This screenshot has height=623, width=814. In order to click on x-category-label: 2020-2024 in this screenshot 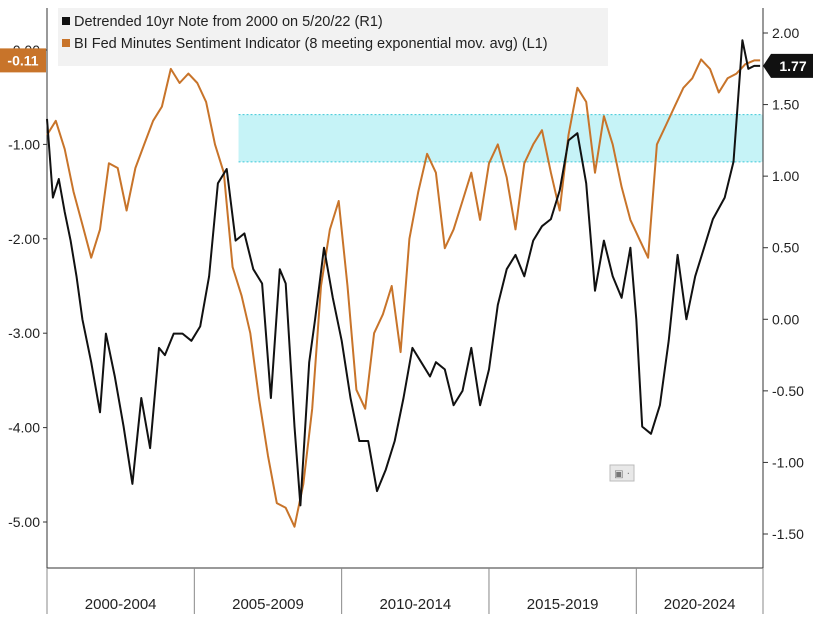, I will do `click(700, 604)`.